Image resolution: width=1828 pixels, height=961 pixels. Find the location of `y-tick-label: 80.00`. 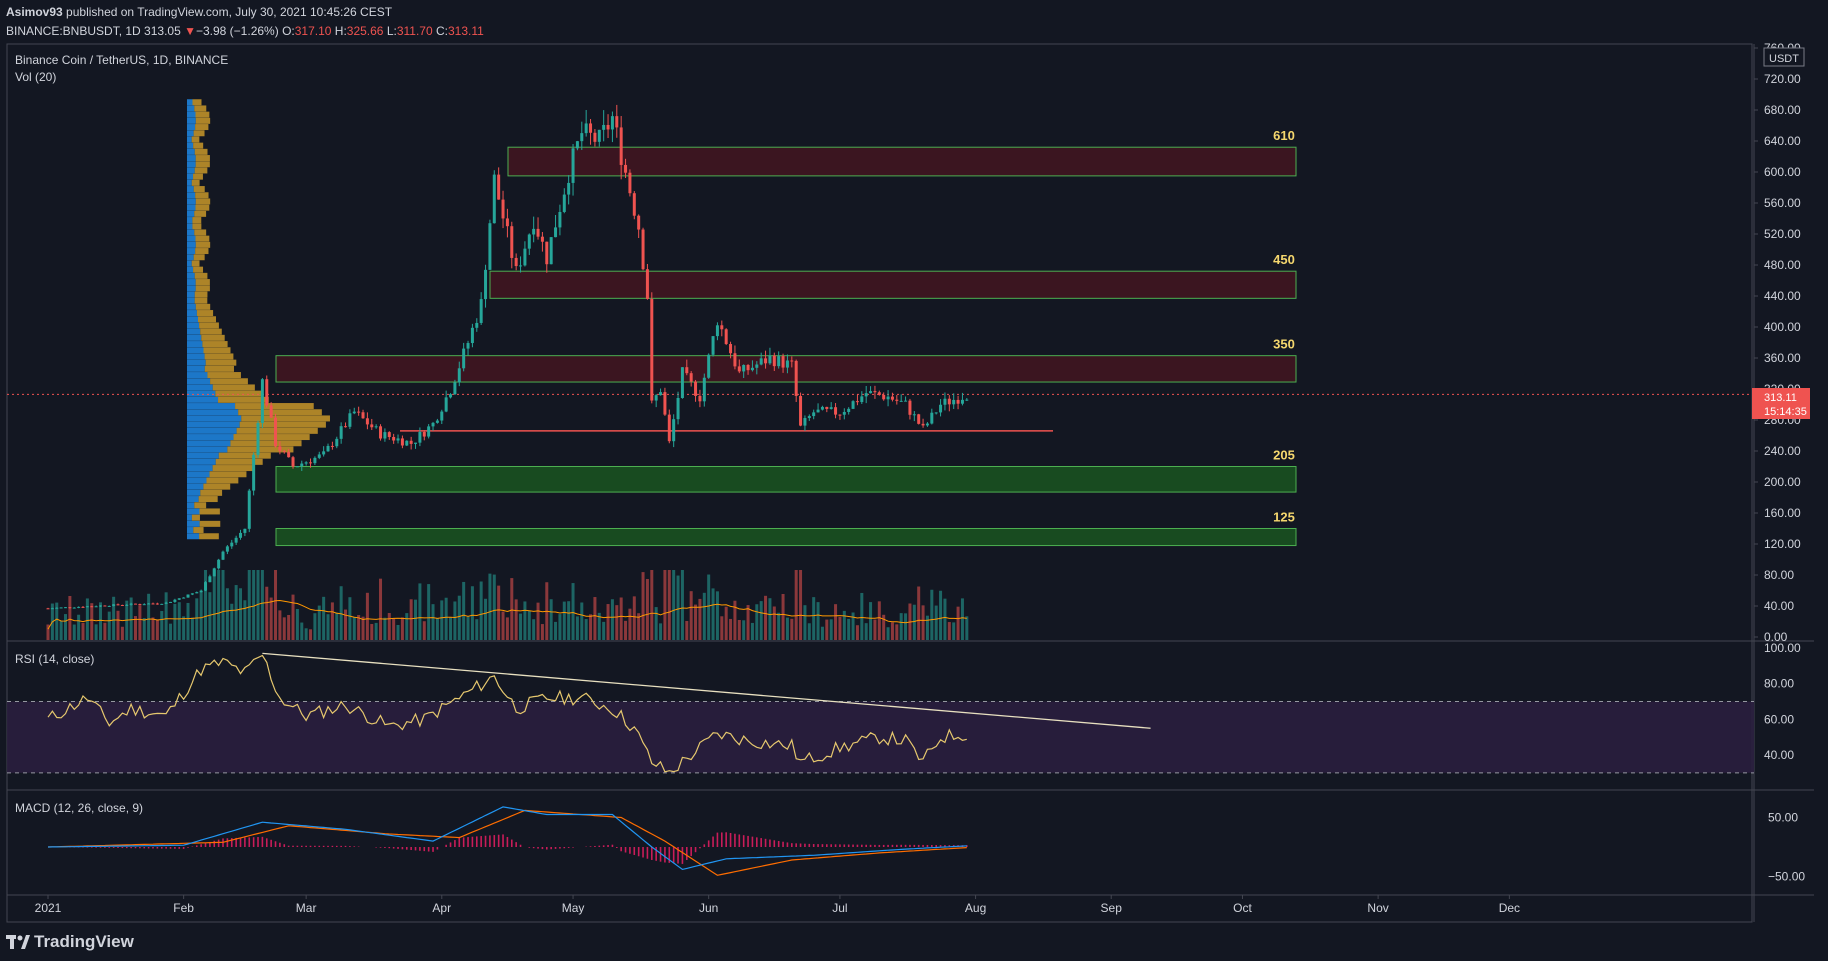

y-tick-label: 80.00 is located at coordinates (1779, 575).